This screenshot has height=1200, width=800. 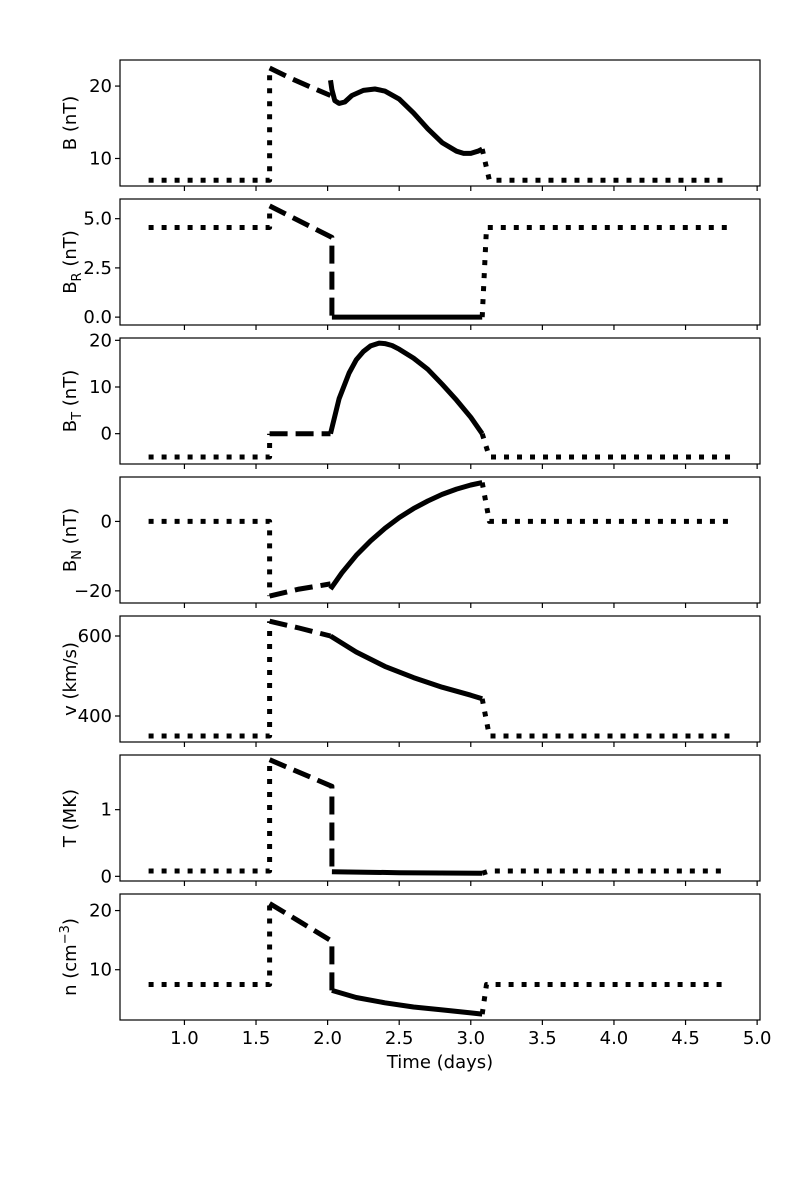 What do you see at coordinates (605, 872) in the screenshot?
I see `series-line-T-3-dotted` at bounding box center [605, 872].